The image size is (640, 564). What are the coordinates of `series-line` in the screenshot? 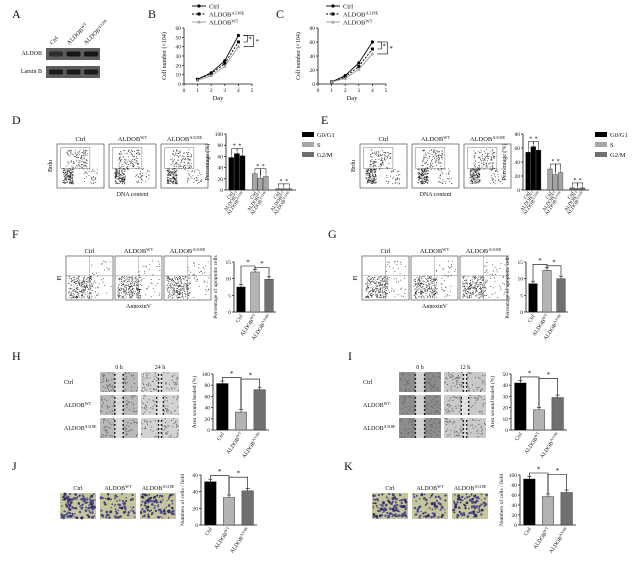 It's located at (218, 60).